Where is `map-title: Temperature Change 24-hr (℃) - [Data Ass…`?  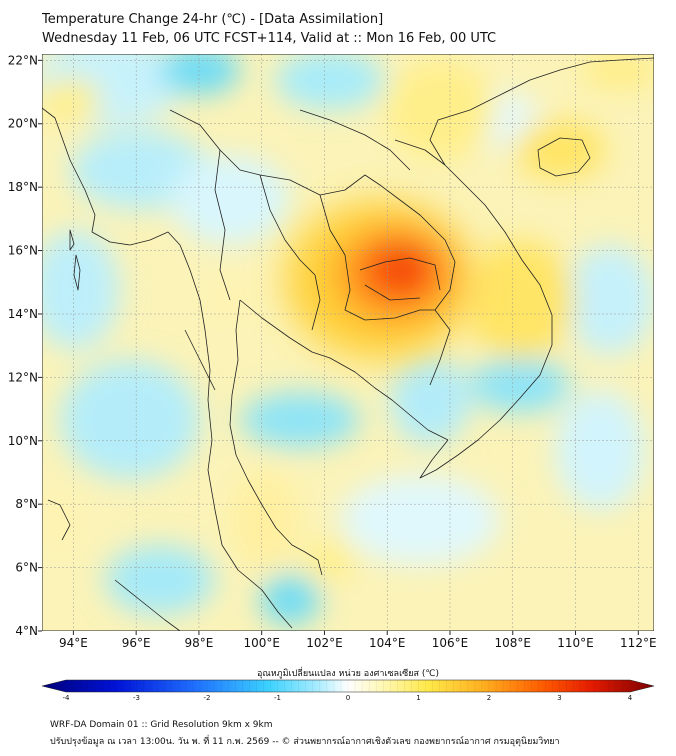
map-title: Temperature Change 24-hr (℃) - [Data Ass… is located at coordinates (213, 19).